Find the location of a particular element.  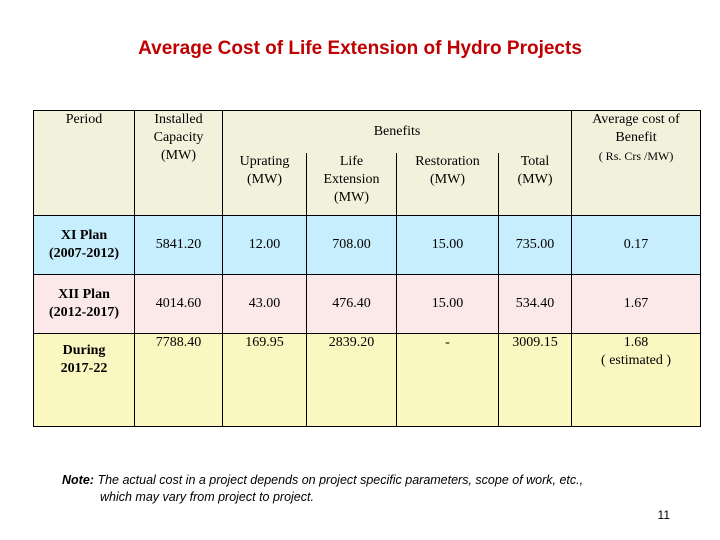

uprating-cell: 12.00 is located at coordinates (264, 245).